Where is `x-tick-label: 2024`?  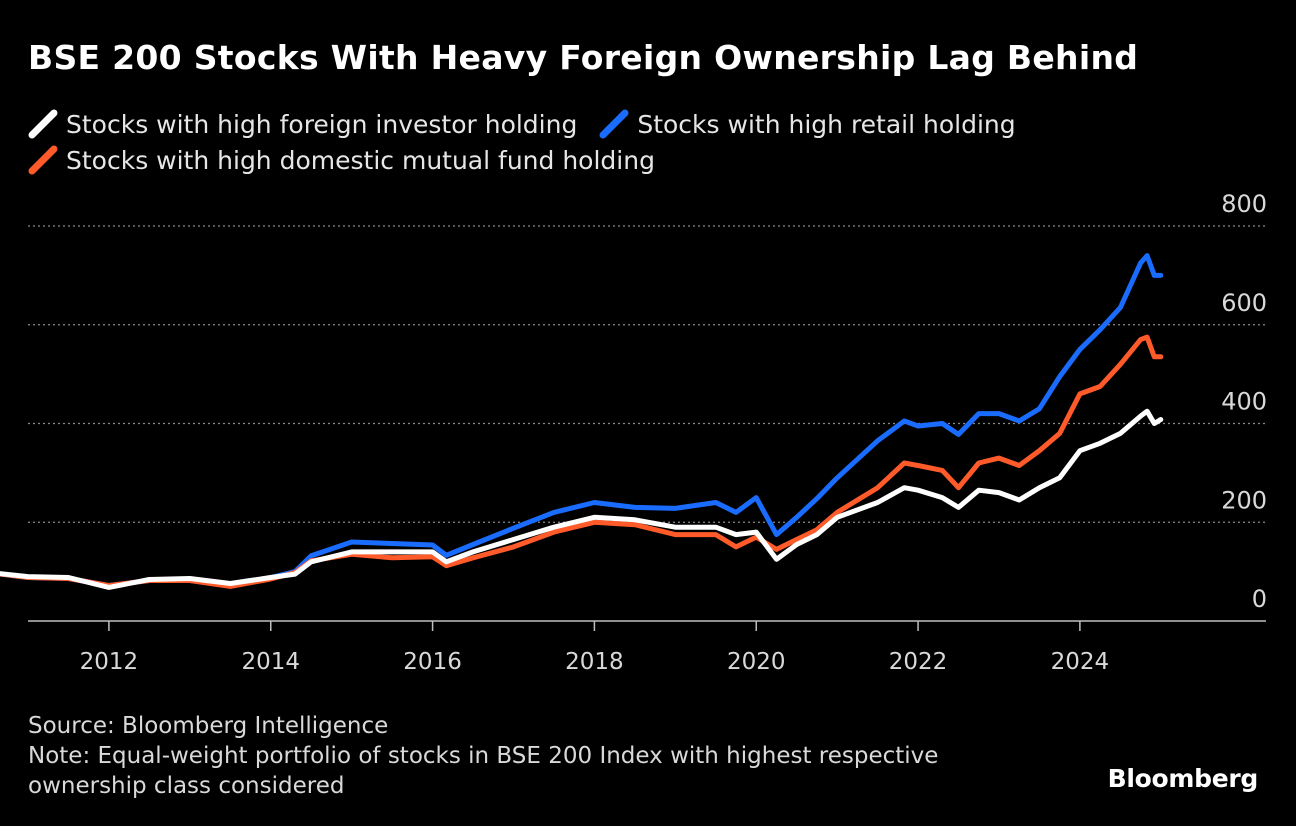
x-tick-label: 2024 is located at coordinates (1080, 662).